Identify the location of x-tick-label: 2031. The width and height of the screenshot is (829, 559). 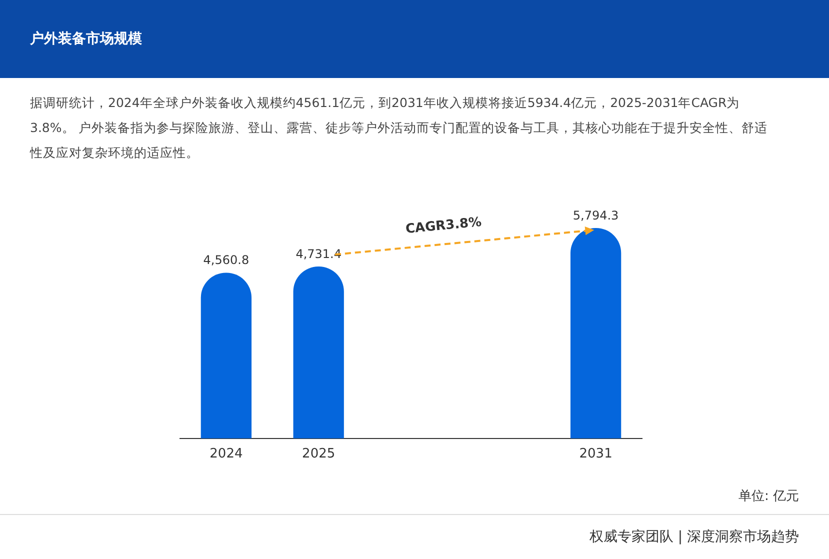
(595, 454).